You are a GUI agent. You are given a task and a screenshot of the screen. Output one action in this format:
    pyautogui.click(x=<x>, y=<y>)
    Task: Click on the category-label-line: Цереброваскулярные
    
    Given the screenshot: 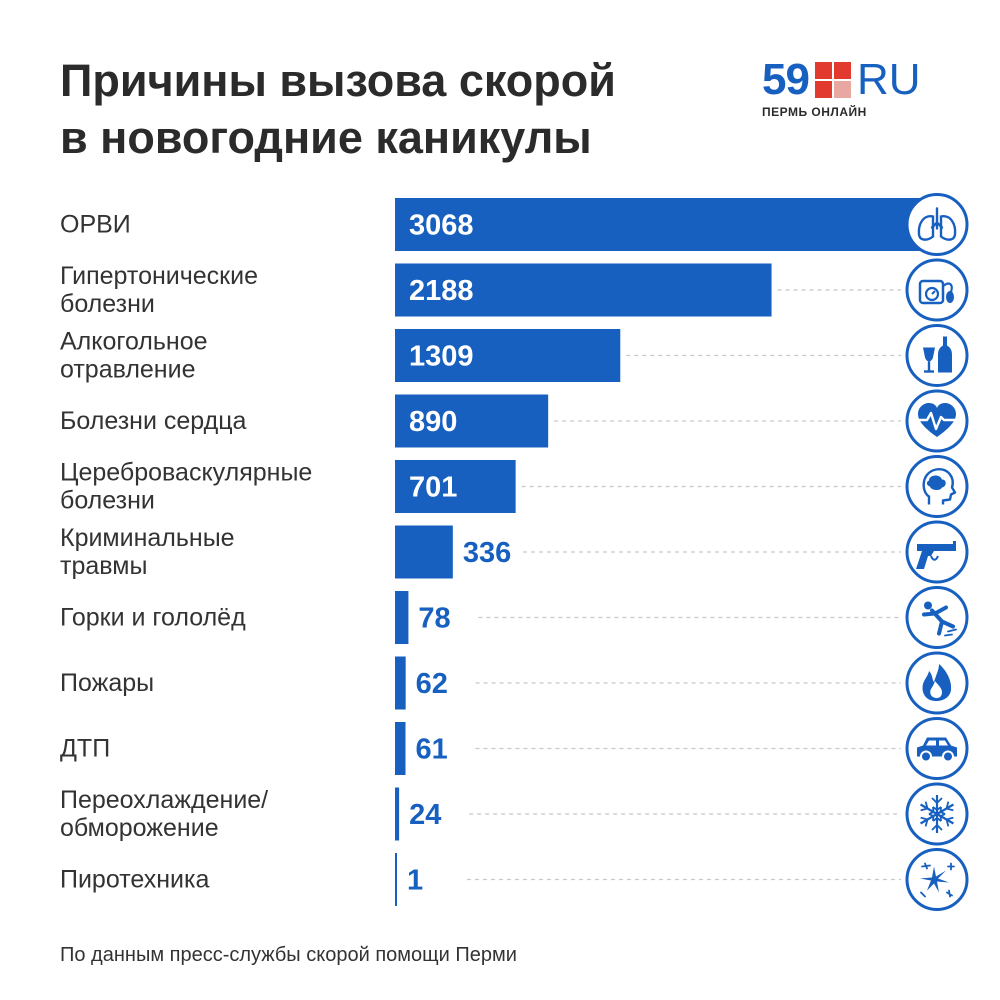 What is the action you would take?
    pyautogui.click(x=186, y=473)
    